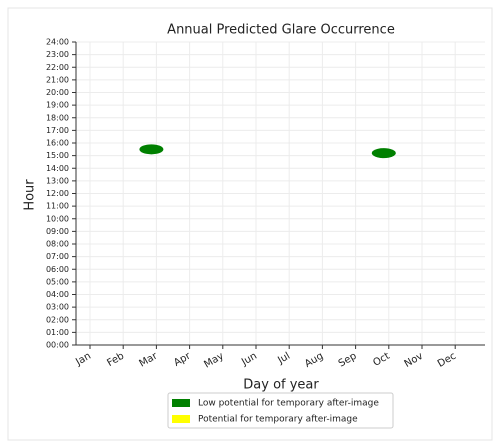  What do you see at coordinates (57, 117) in the screenshot?
I see `y-tick-label: 18:00` at bounding box center [57, 117].